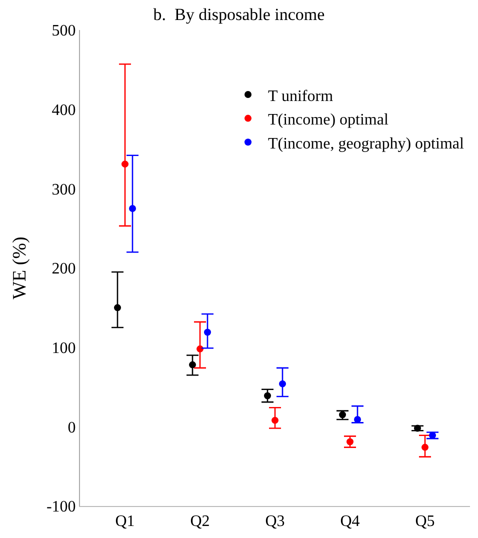 This screenshot has height=538, width=478. Describe the element at coordinates (366, 143) in the screenshot. I see `legend-label: T(income, geography) optimal` at that location.